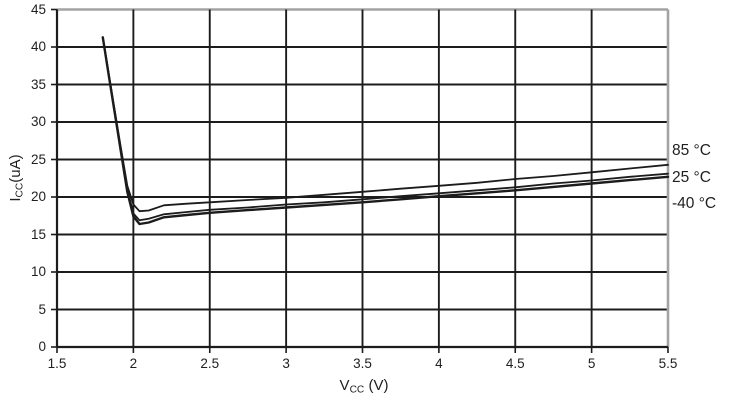 The height and width of the screenshot is (408, 734). What do you see at coordinates (38, 84) in the screenshot?
I see `y-tick-label: 35` at bounding box center [38, 84].